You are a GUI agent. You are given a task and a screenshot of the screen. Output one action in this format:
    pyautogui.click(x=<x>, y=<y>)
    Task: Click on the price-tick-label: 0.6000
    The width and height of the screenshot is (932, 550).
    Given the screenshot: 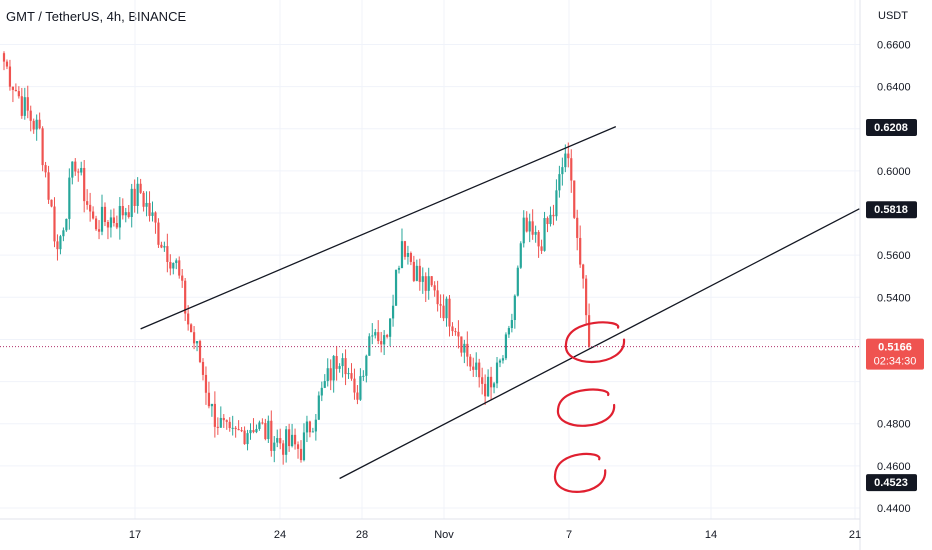 What is the action you would take?
    pyautogui.click(x=894, y=172)
    